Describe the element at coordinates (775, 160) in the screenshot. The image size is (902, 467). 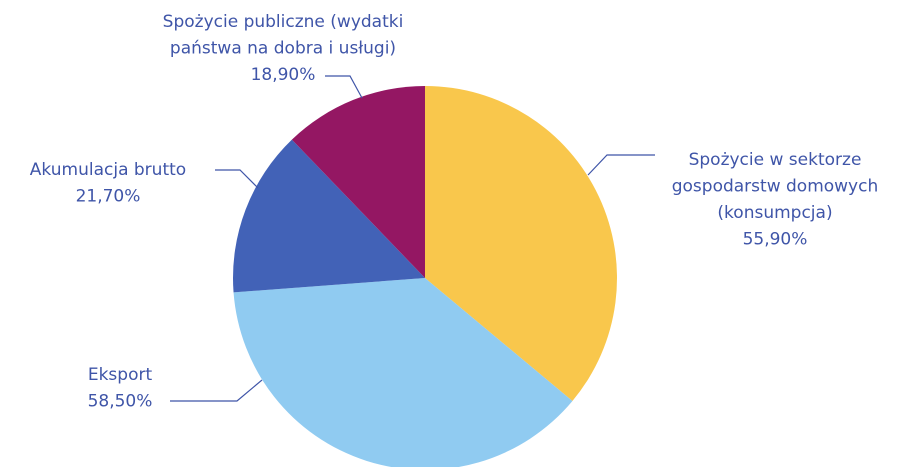
I see `slice-label: Spożycie w sektorze` at that location.